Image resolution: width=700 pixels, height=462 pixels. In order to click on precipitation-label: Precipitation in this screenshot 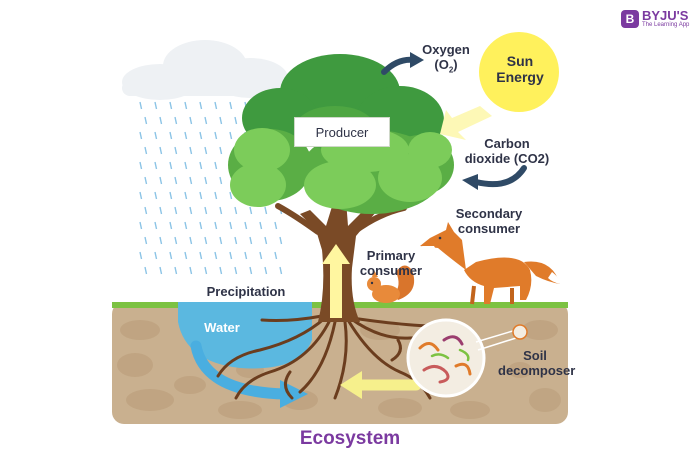, I will do `click(246, 291)`.